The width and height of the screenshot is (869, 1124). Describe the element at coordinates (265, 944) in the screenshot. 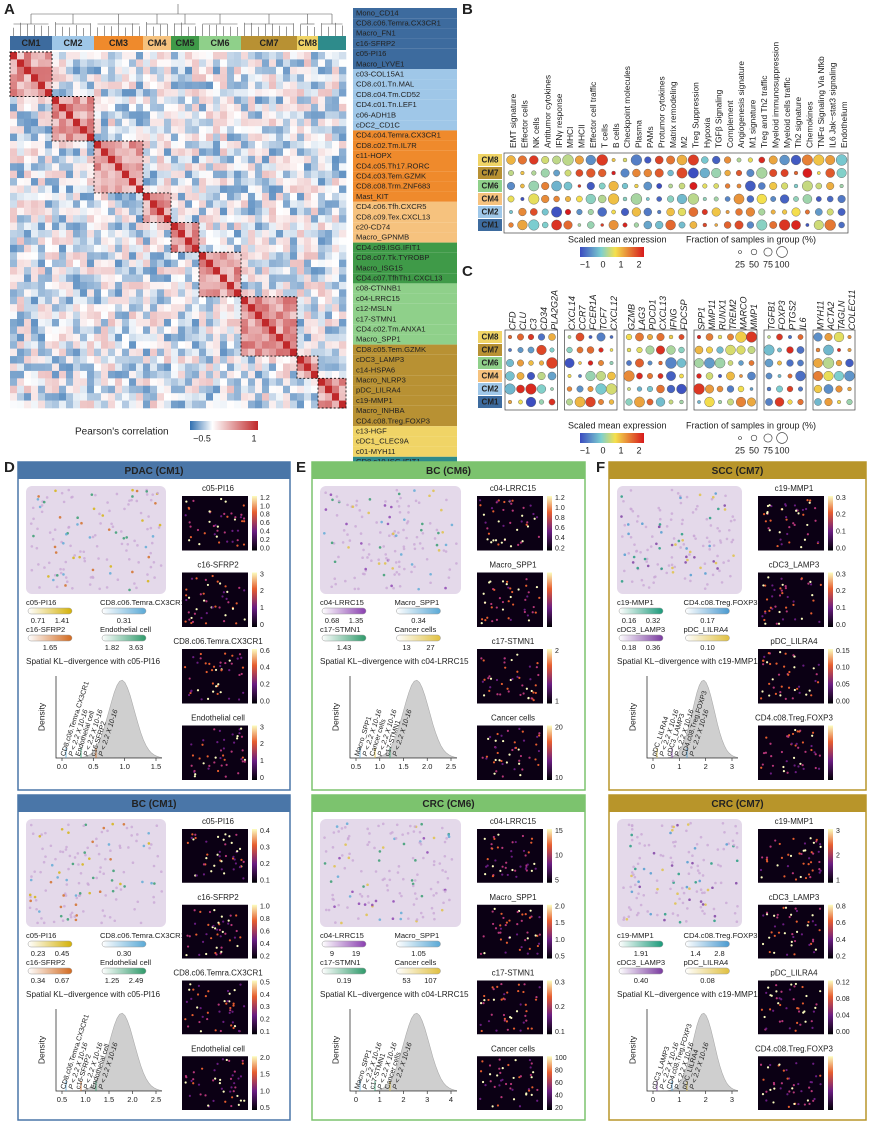

I see `map-tick: 0.4` at that location.